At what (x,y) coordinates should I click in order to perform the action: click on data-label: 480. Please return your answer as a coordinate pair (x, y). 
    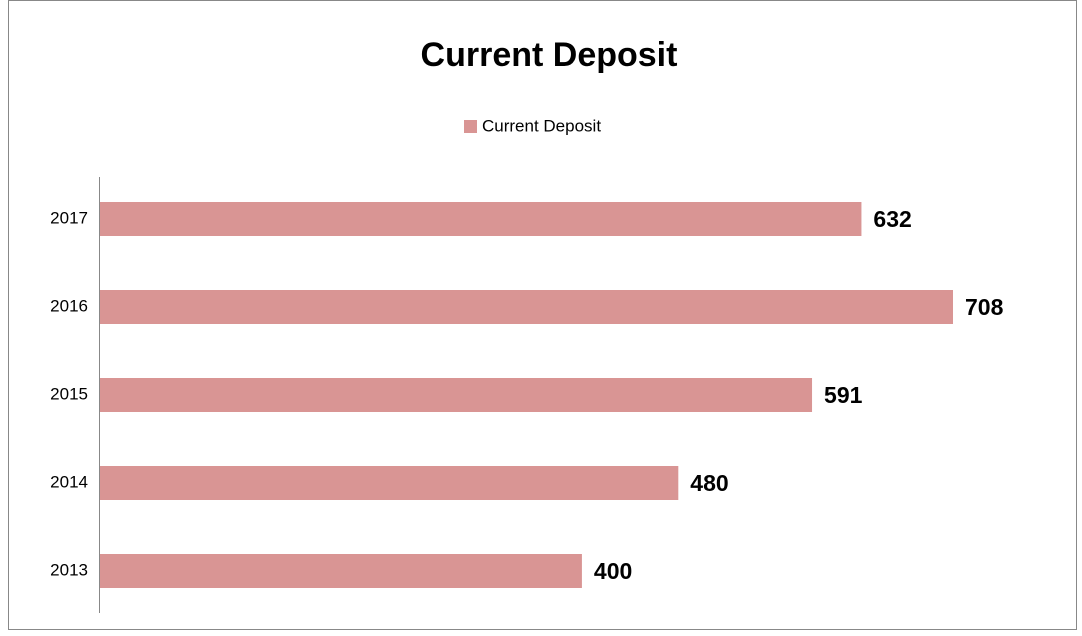
    Looking at the image, I should click on (709, 483).